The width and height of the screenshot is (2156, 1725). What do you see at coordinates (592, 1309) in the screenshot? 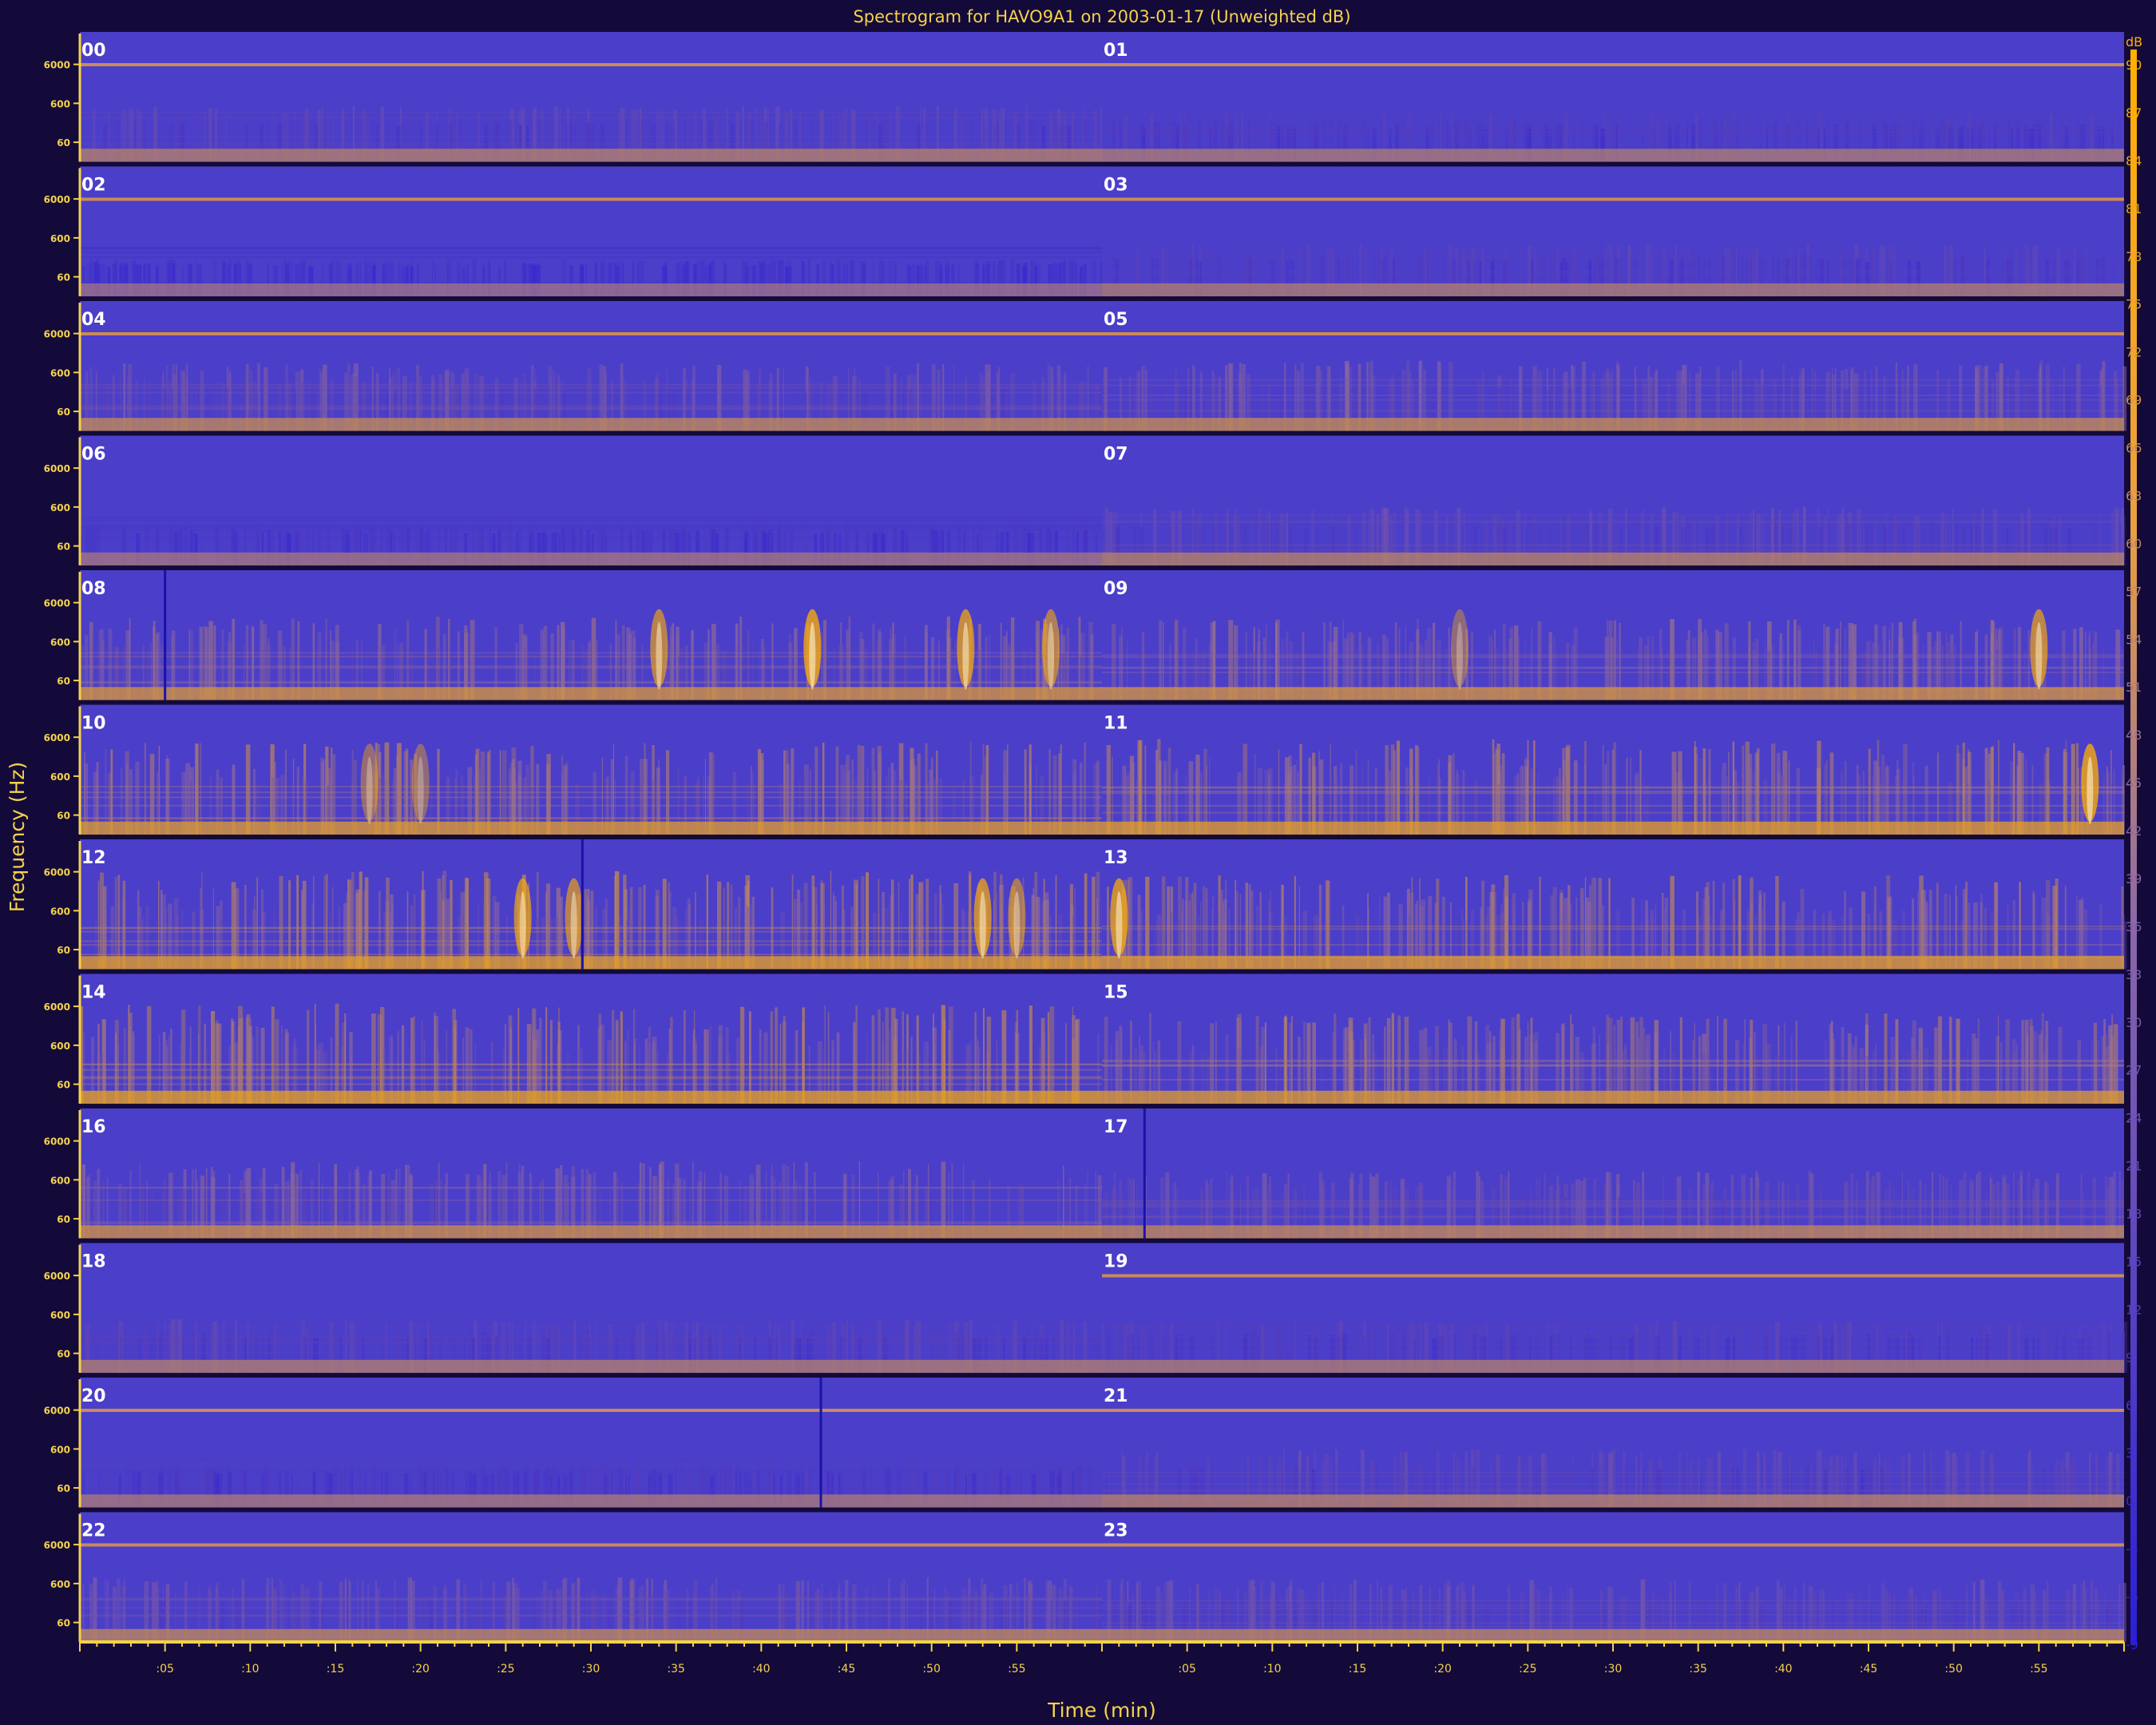
I see `hour-panel-18: 18` at bounding box center [592, 1309].